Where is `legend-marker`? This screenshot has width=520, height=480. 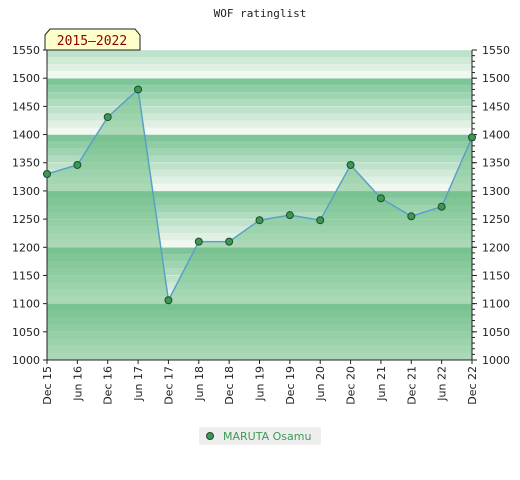 legend-marker is located at coordinates (210, 436).